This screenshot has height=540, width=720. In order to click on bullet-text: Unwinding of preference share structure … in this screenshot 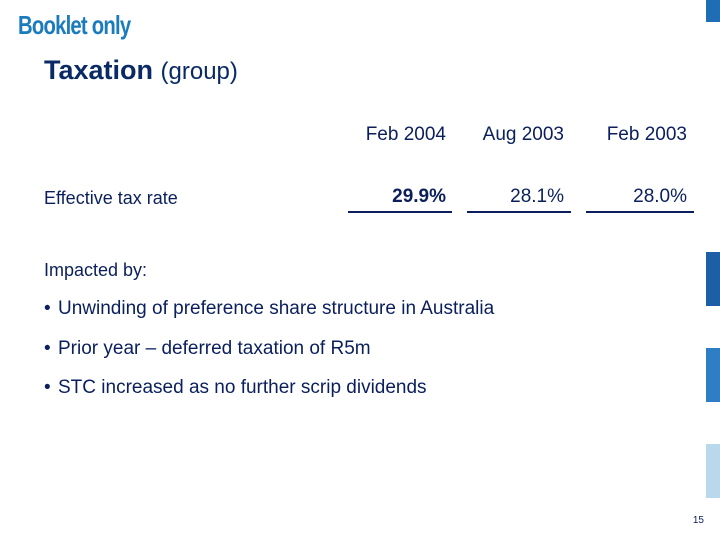, I will do `click(276, 308)`.